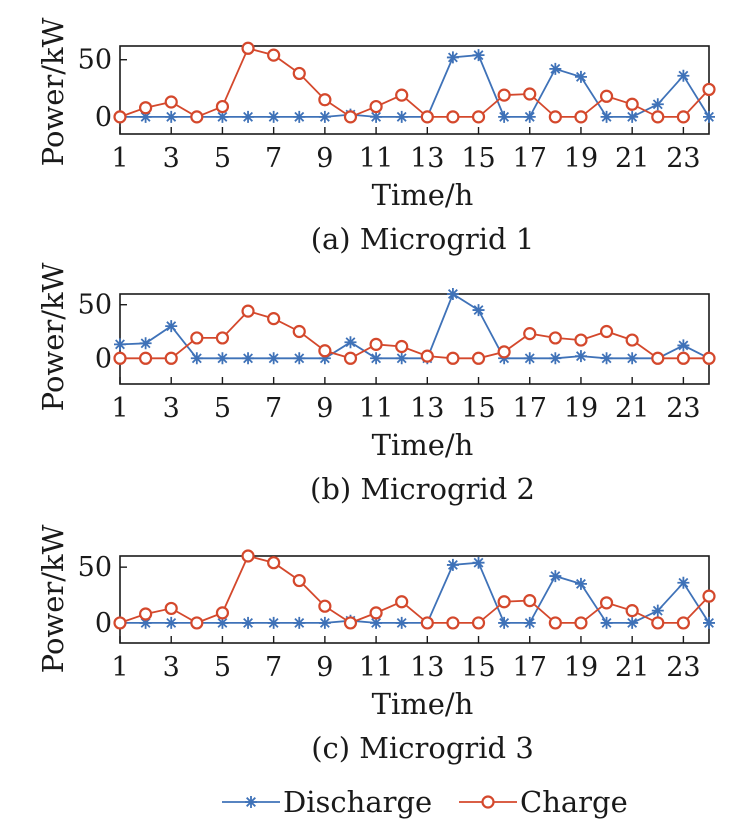 This screenshot has width=752, height=831. What do you see at coordinates (423, 239) in the screenshot?
I see `panel-caption: (a) Microgrid 1` at bounding box center [423, 239].